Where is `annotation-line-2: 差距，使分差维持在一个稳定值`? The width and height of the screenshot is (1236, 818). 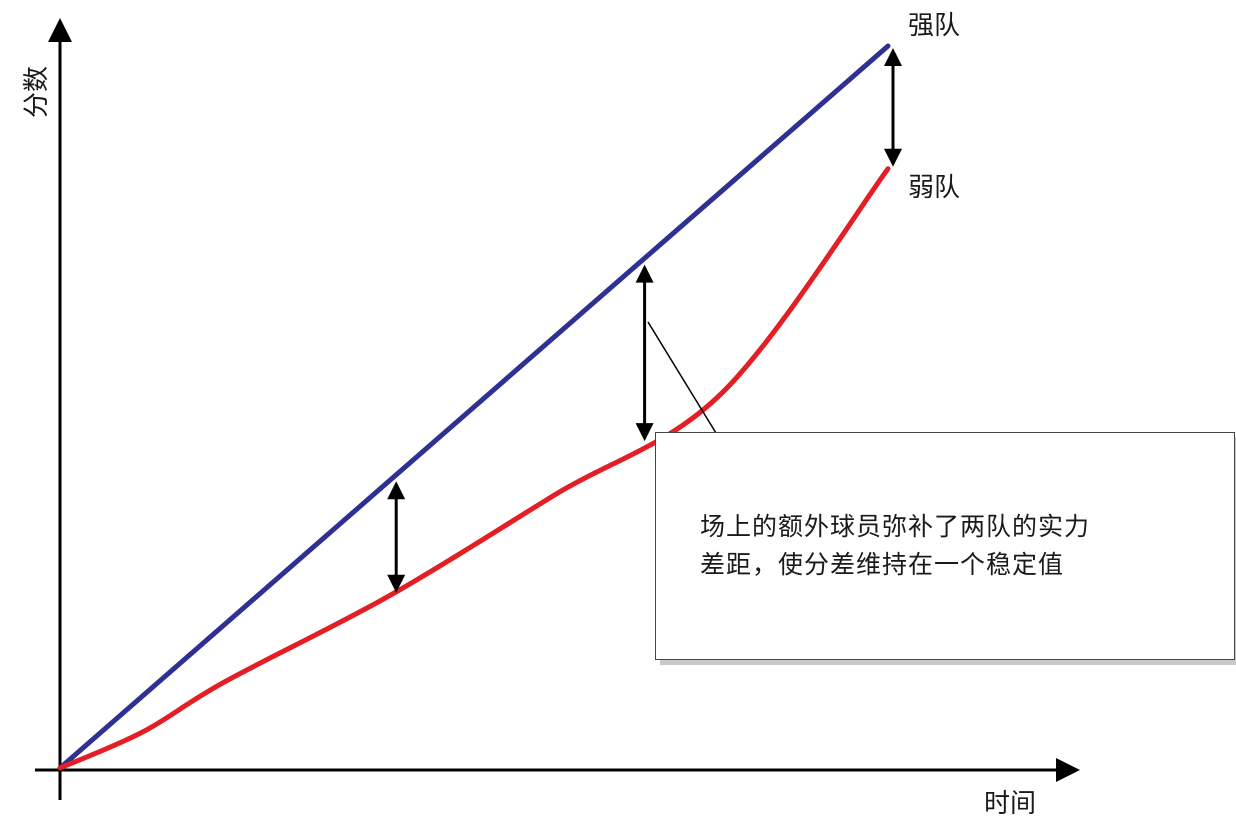
annotation-line-2: 差距，使分差维持在一个稳定值 is located at coordinates (882, 564).